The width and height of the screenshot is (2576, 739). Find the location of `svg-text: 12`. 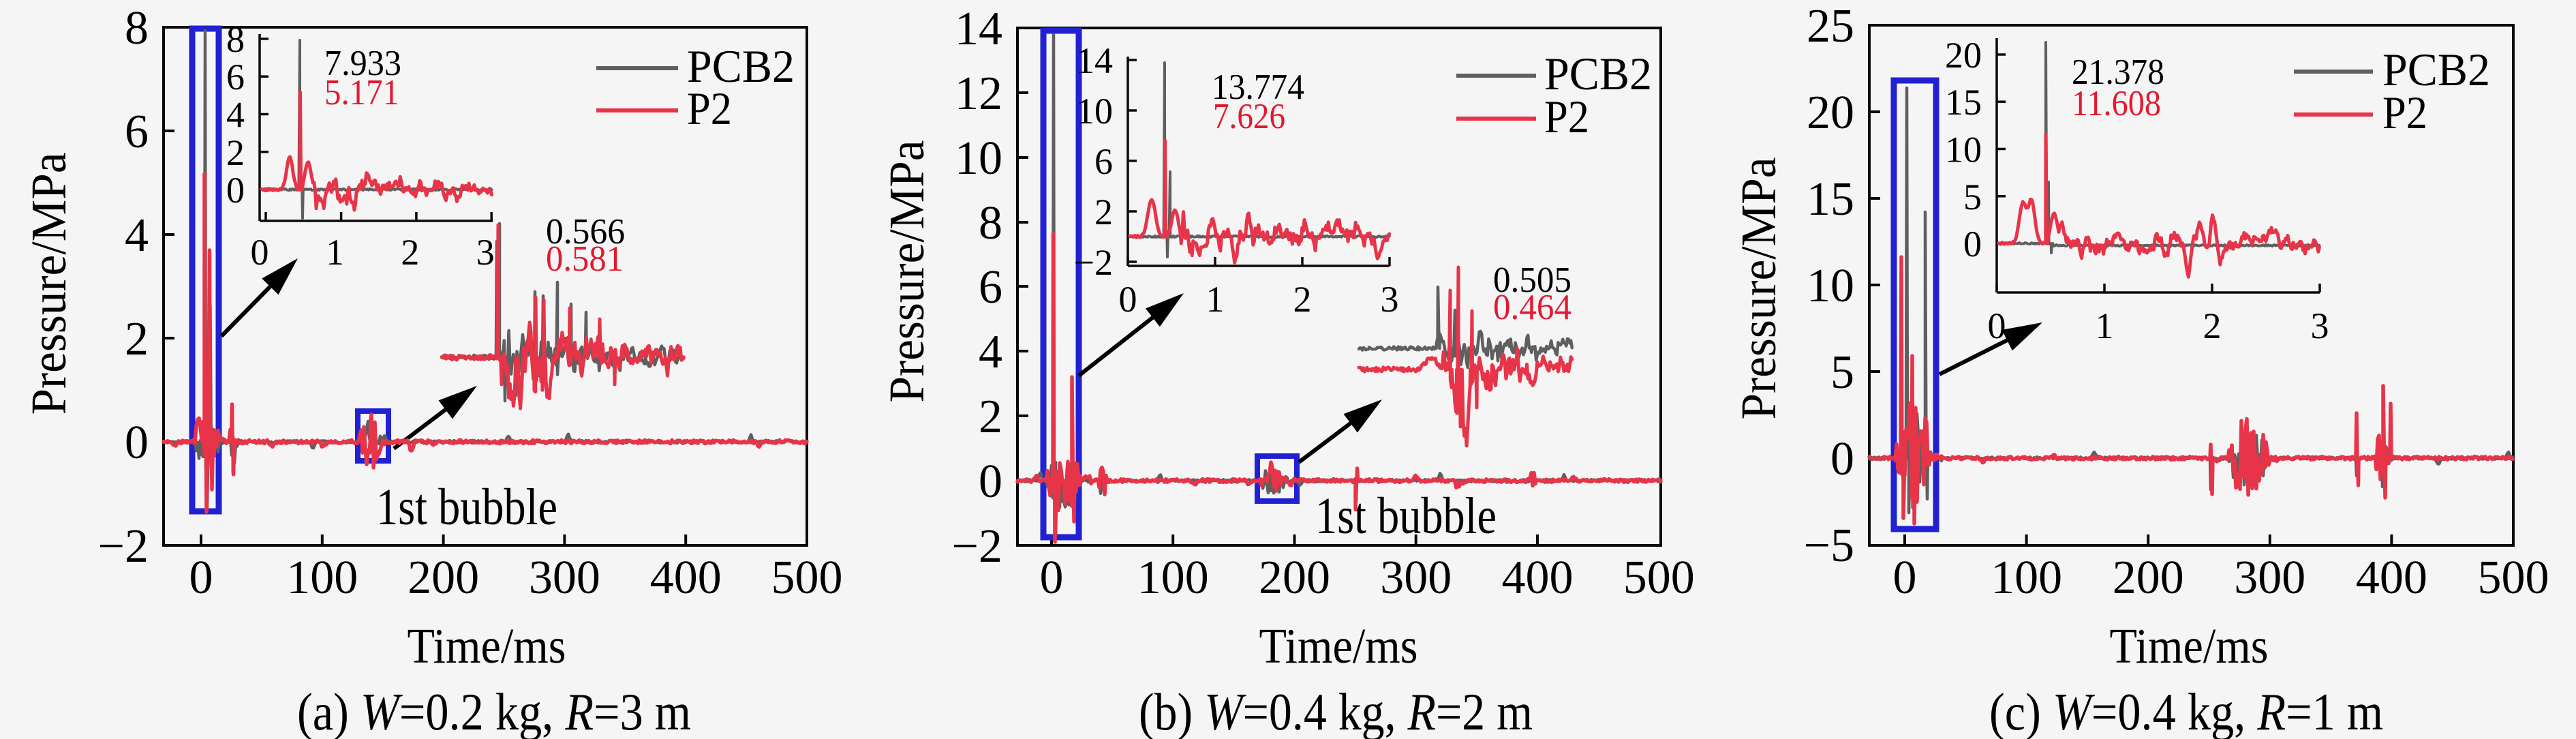

svg-text: 12 is located at coordinates (979, 93).